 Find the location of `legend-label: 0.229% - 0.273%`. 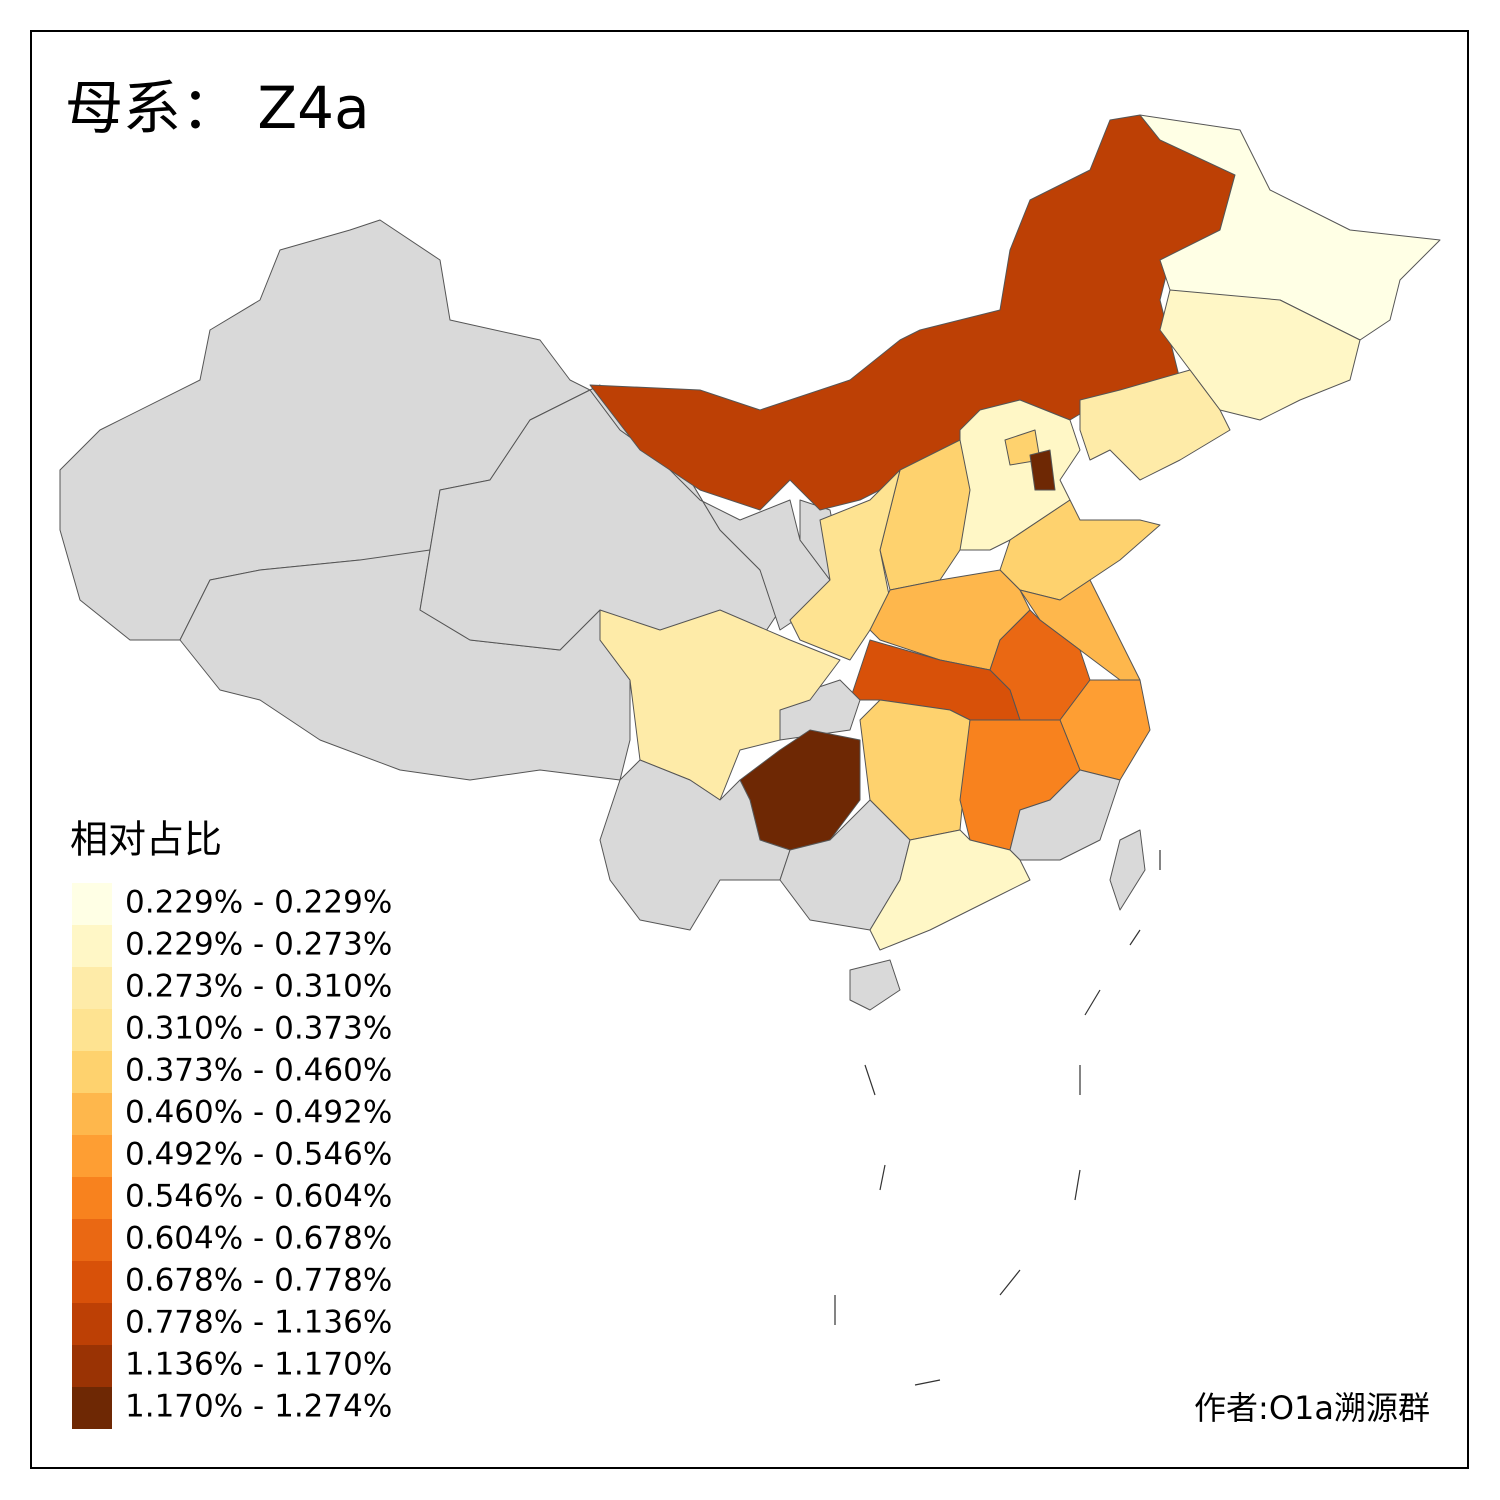

legend-label: 0.229% - 0.273% is located at coordinates (258, 945).